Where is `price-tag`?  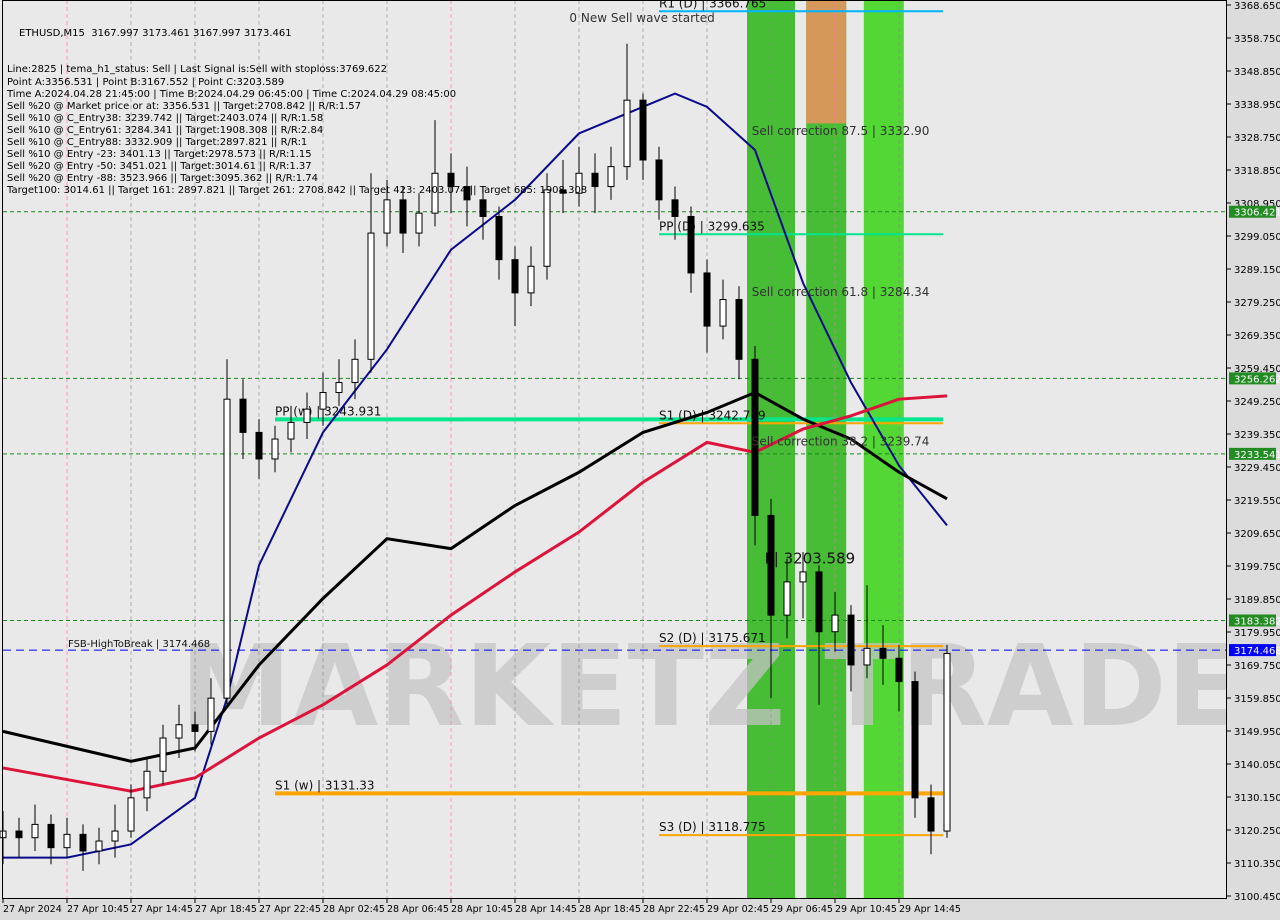
price-tag is located at coordinates (1252, 378).